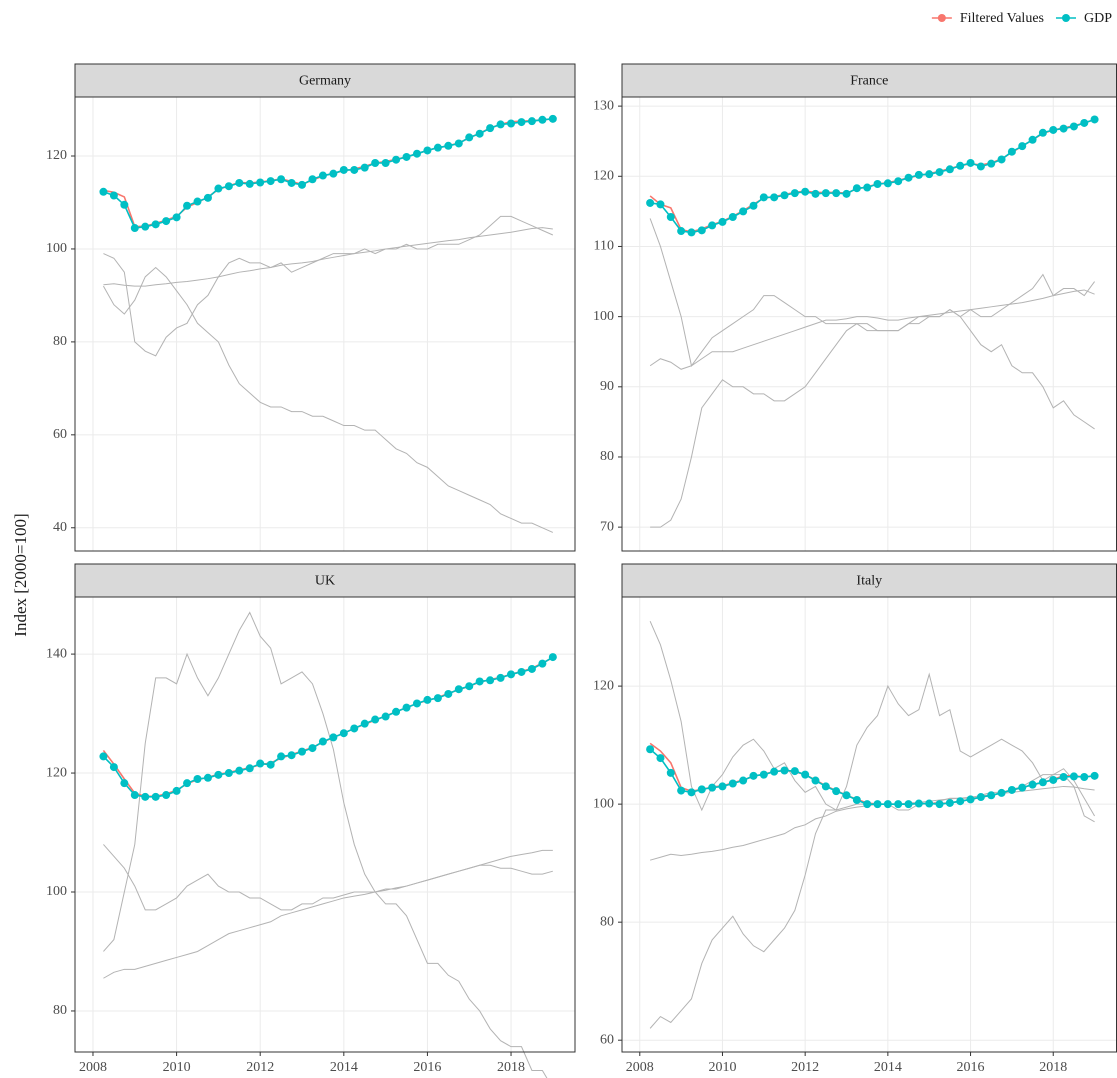 This screenshot has height=1078, width=1117. I want to click on legend-label: GDP, so click(1098, 18).